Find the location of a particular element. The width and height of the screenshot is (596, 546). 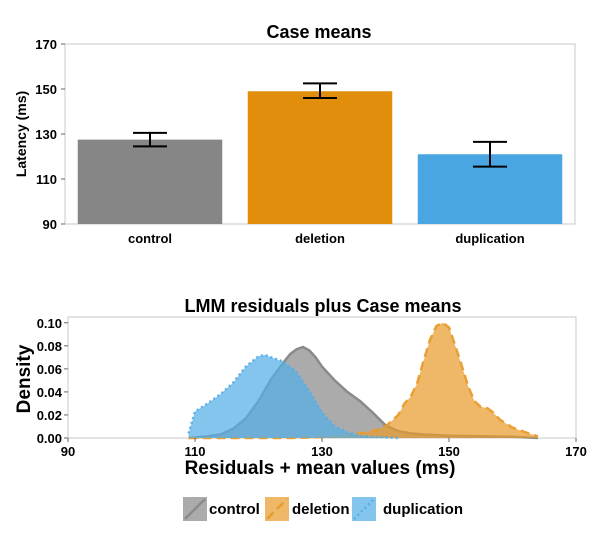

density-line-duplication is located at coordinates (293, 396).